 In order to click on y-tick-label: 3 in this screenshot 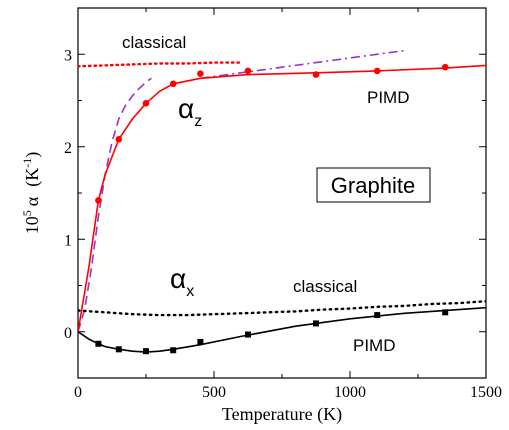, I will do `click(68, 55)`.